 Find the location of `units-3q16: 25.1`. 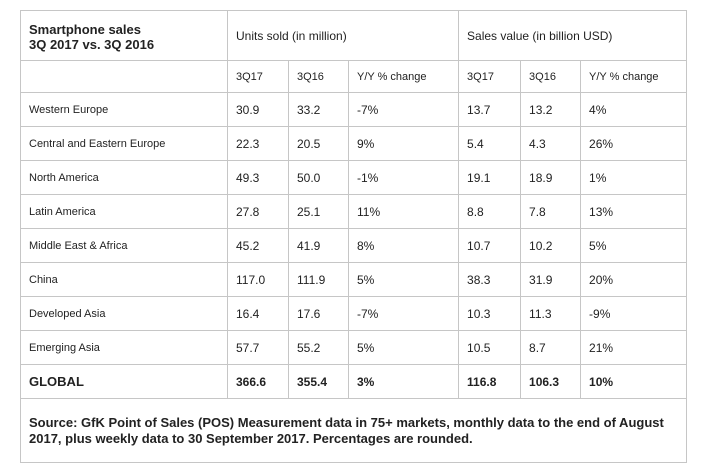

units-3q16: 25.1 is located at coordinates (318, 211).